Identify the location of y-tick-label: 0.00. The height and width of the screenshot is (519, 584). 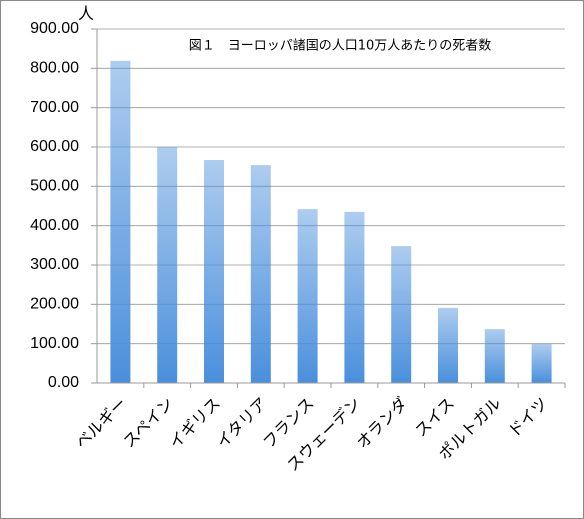
(63, 382).